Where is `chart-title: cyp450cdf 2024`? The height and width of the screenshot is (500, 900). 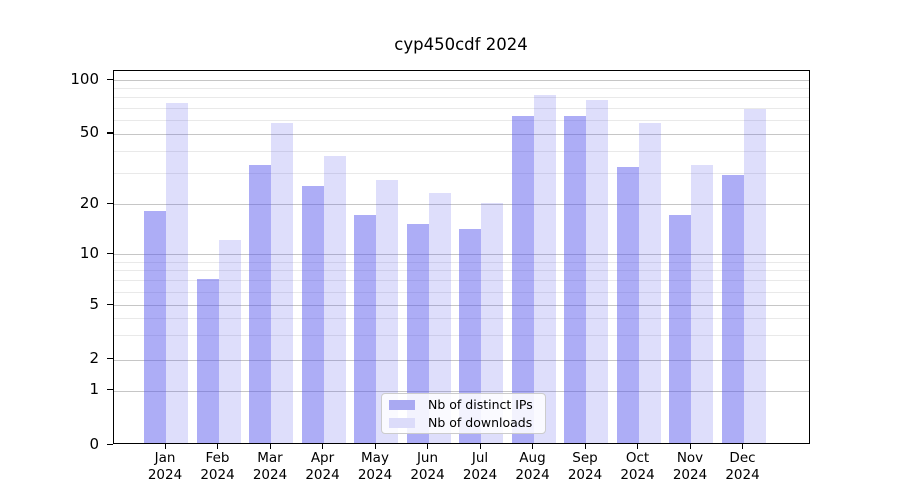
chart-title: cyp450cdf 2024 is located at coordinates (461, 44).